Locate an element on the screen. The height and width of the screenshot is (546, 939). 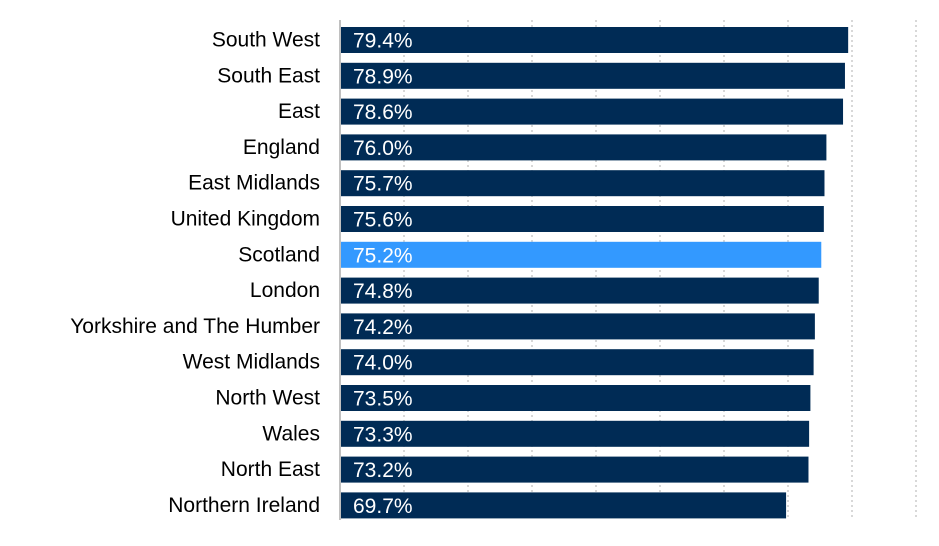
data-label: 78.6% is located at coordinates (383, 112).